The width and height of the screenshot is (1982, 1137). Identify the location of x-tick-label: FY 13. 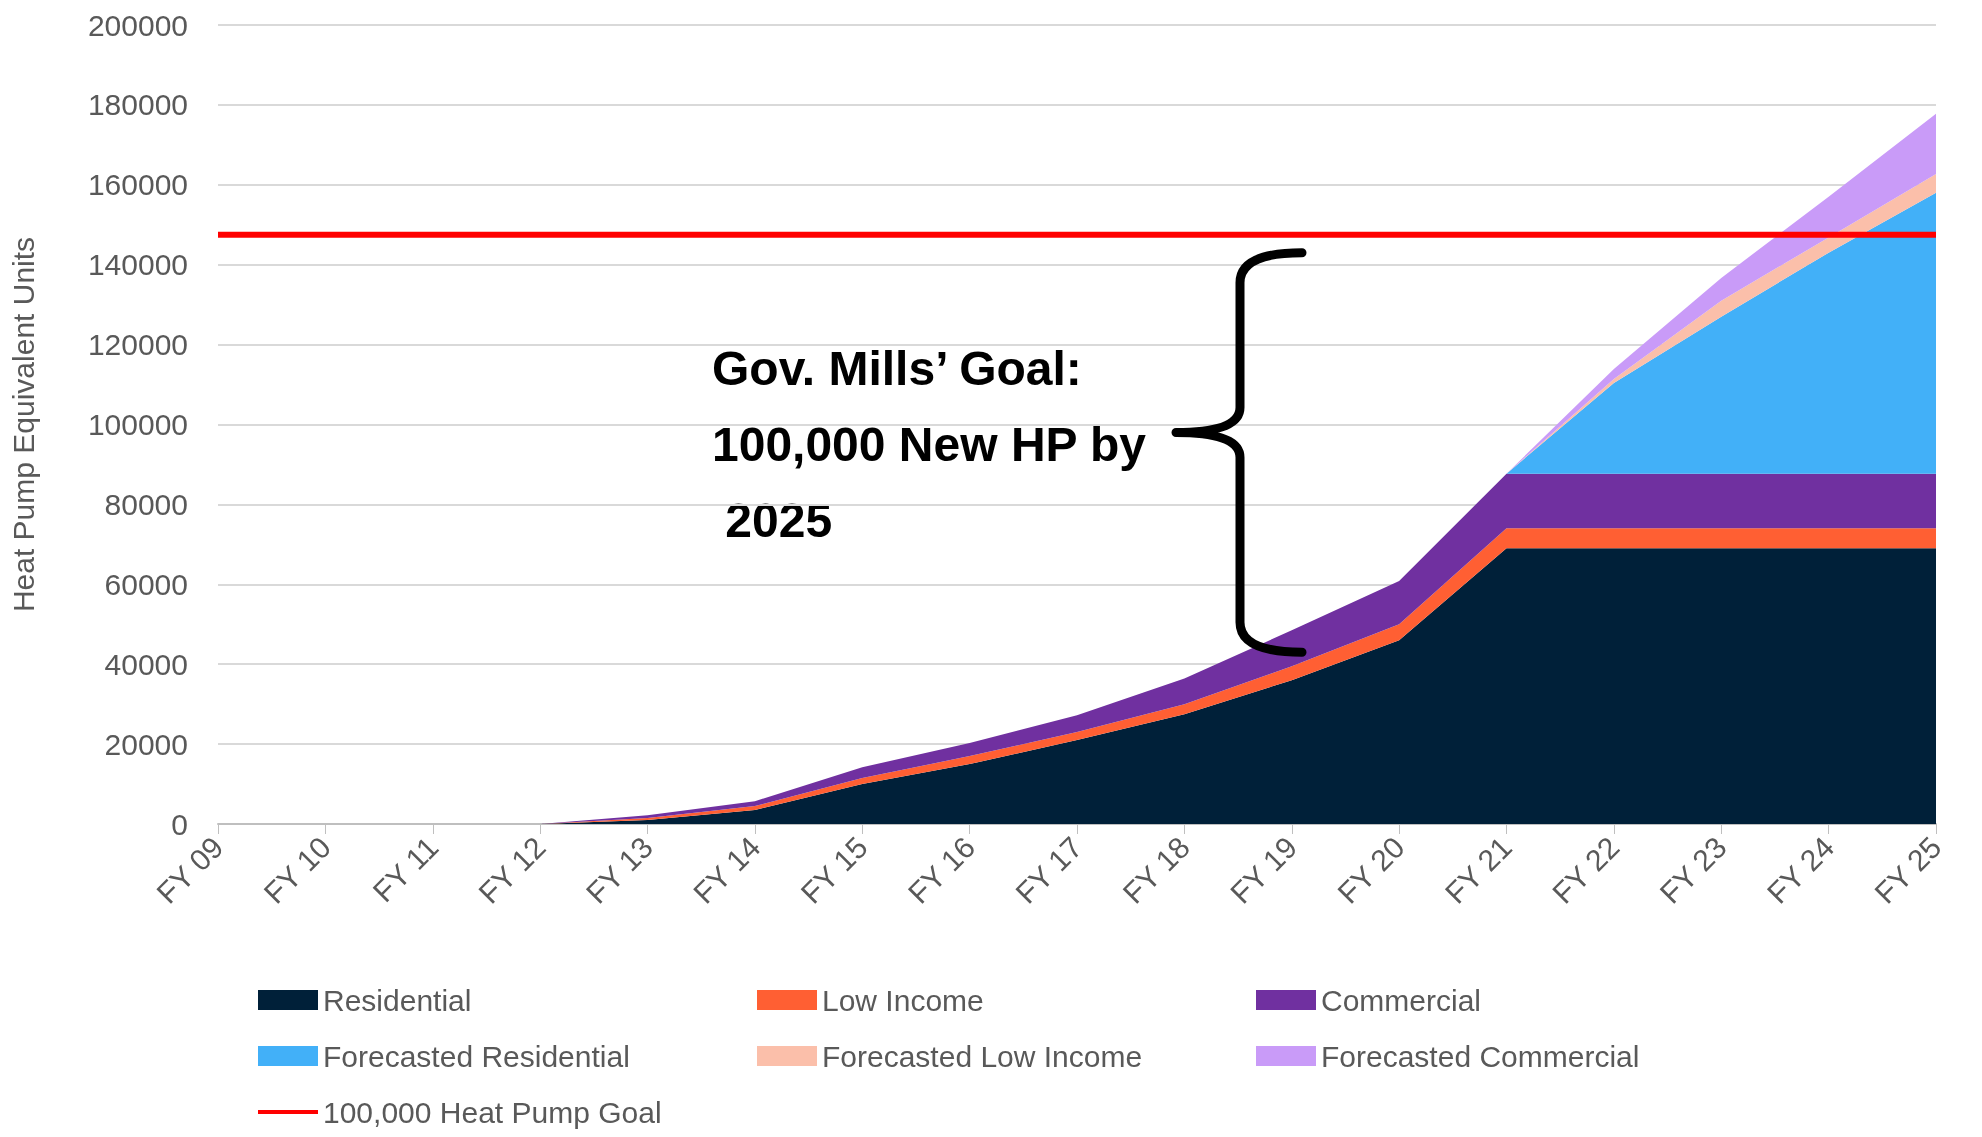
(619, 870).